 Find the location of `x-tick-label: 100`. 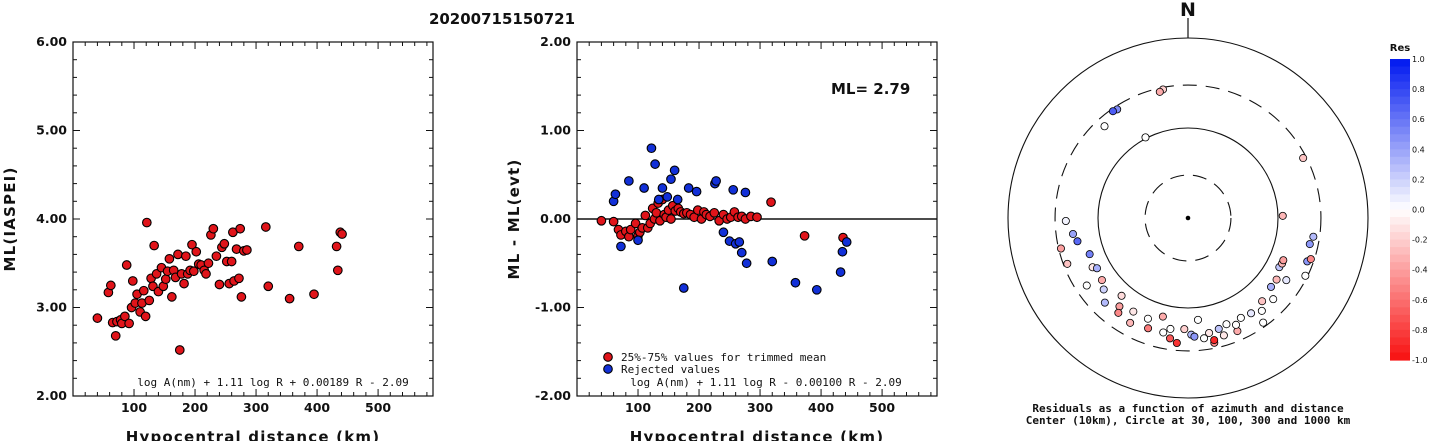

x-tick-label: 100 is located at coordinates (134, 407).